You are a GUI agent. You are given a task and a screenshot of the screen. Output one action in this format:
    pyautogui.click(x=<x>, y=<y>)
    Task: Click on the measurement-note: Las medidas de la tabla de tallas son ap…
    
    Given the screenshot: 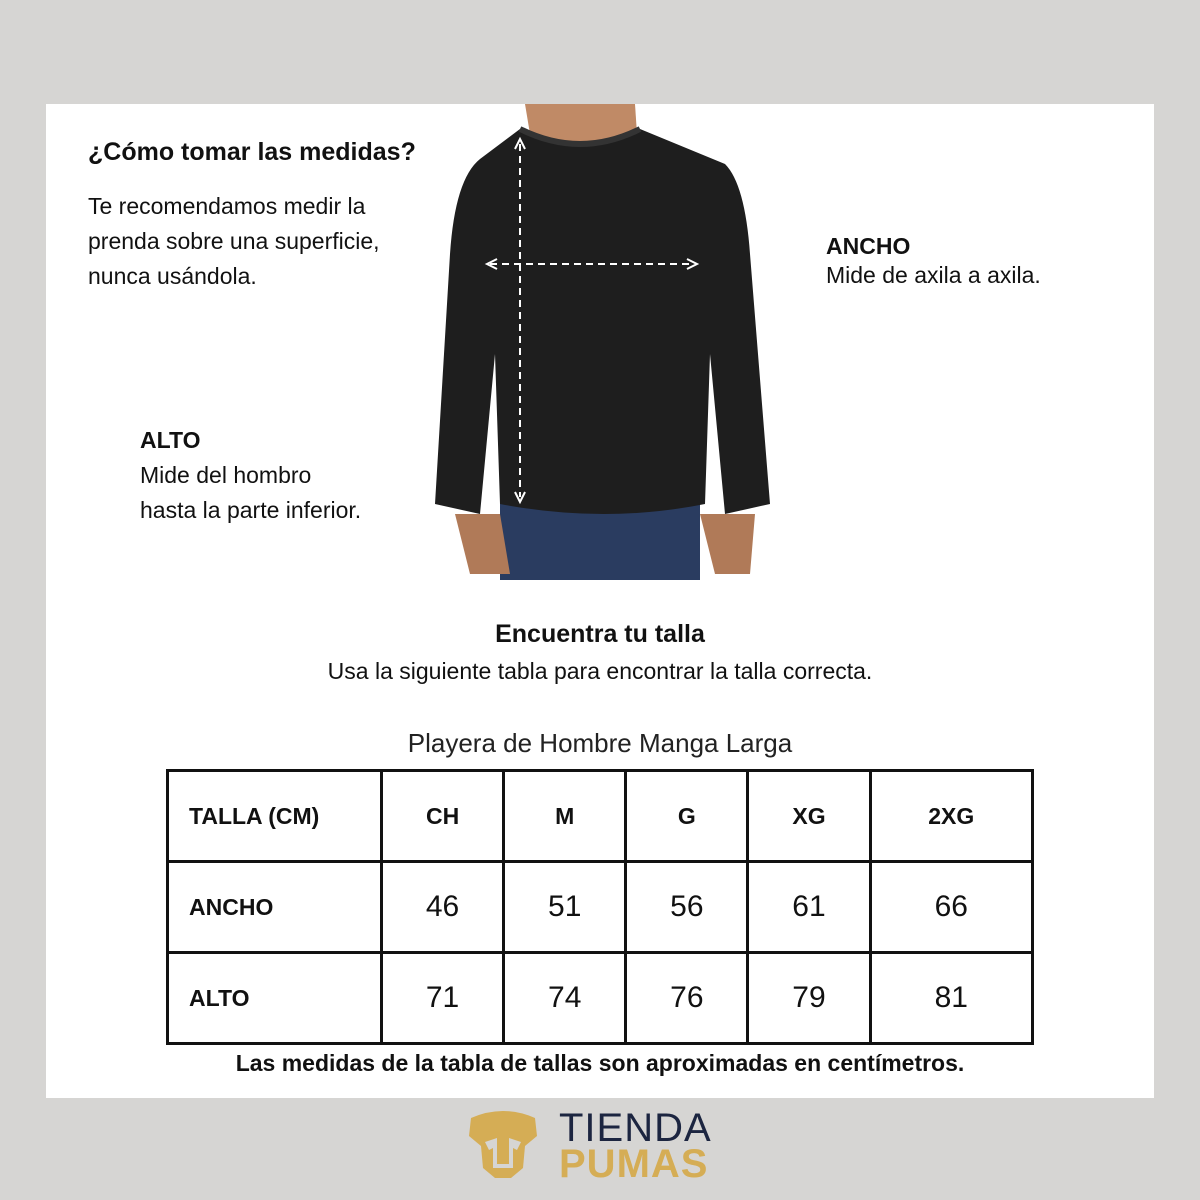 What is the action you would take?
    pyautogui.click(x=600, y=1063)
    